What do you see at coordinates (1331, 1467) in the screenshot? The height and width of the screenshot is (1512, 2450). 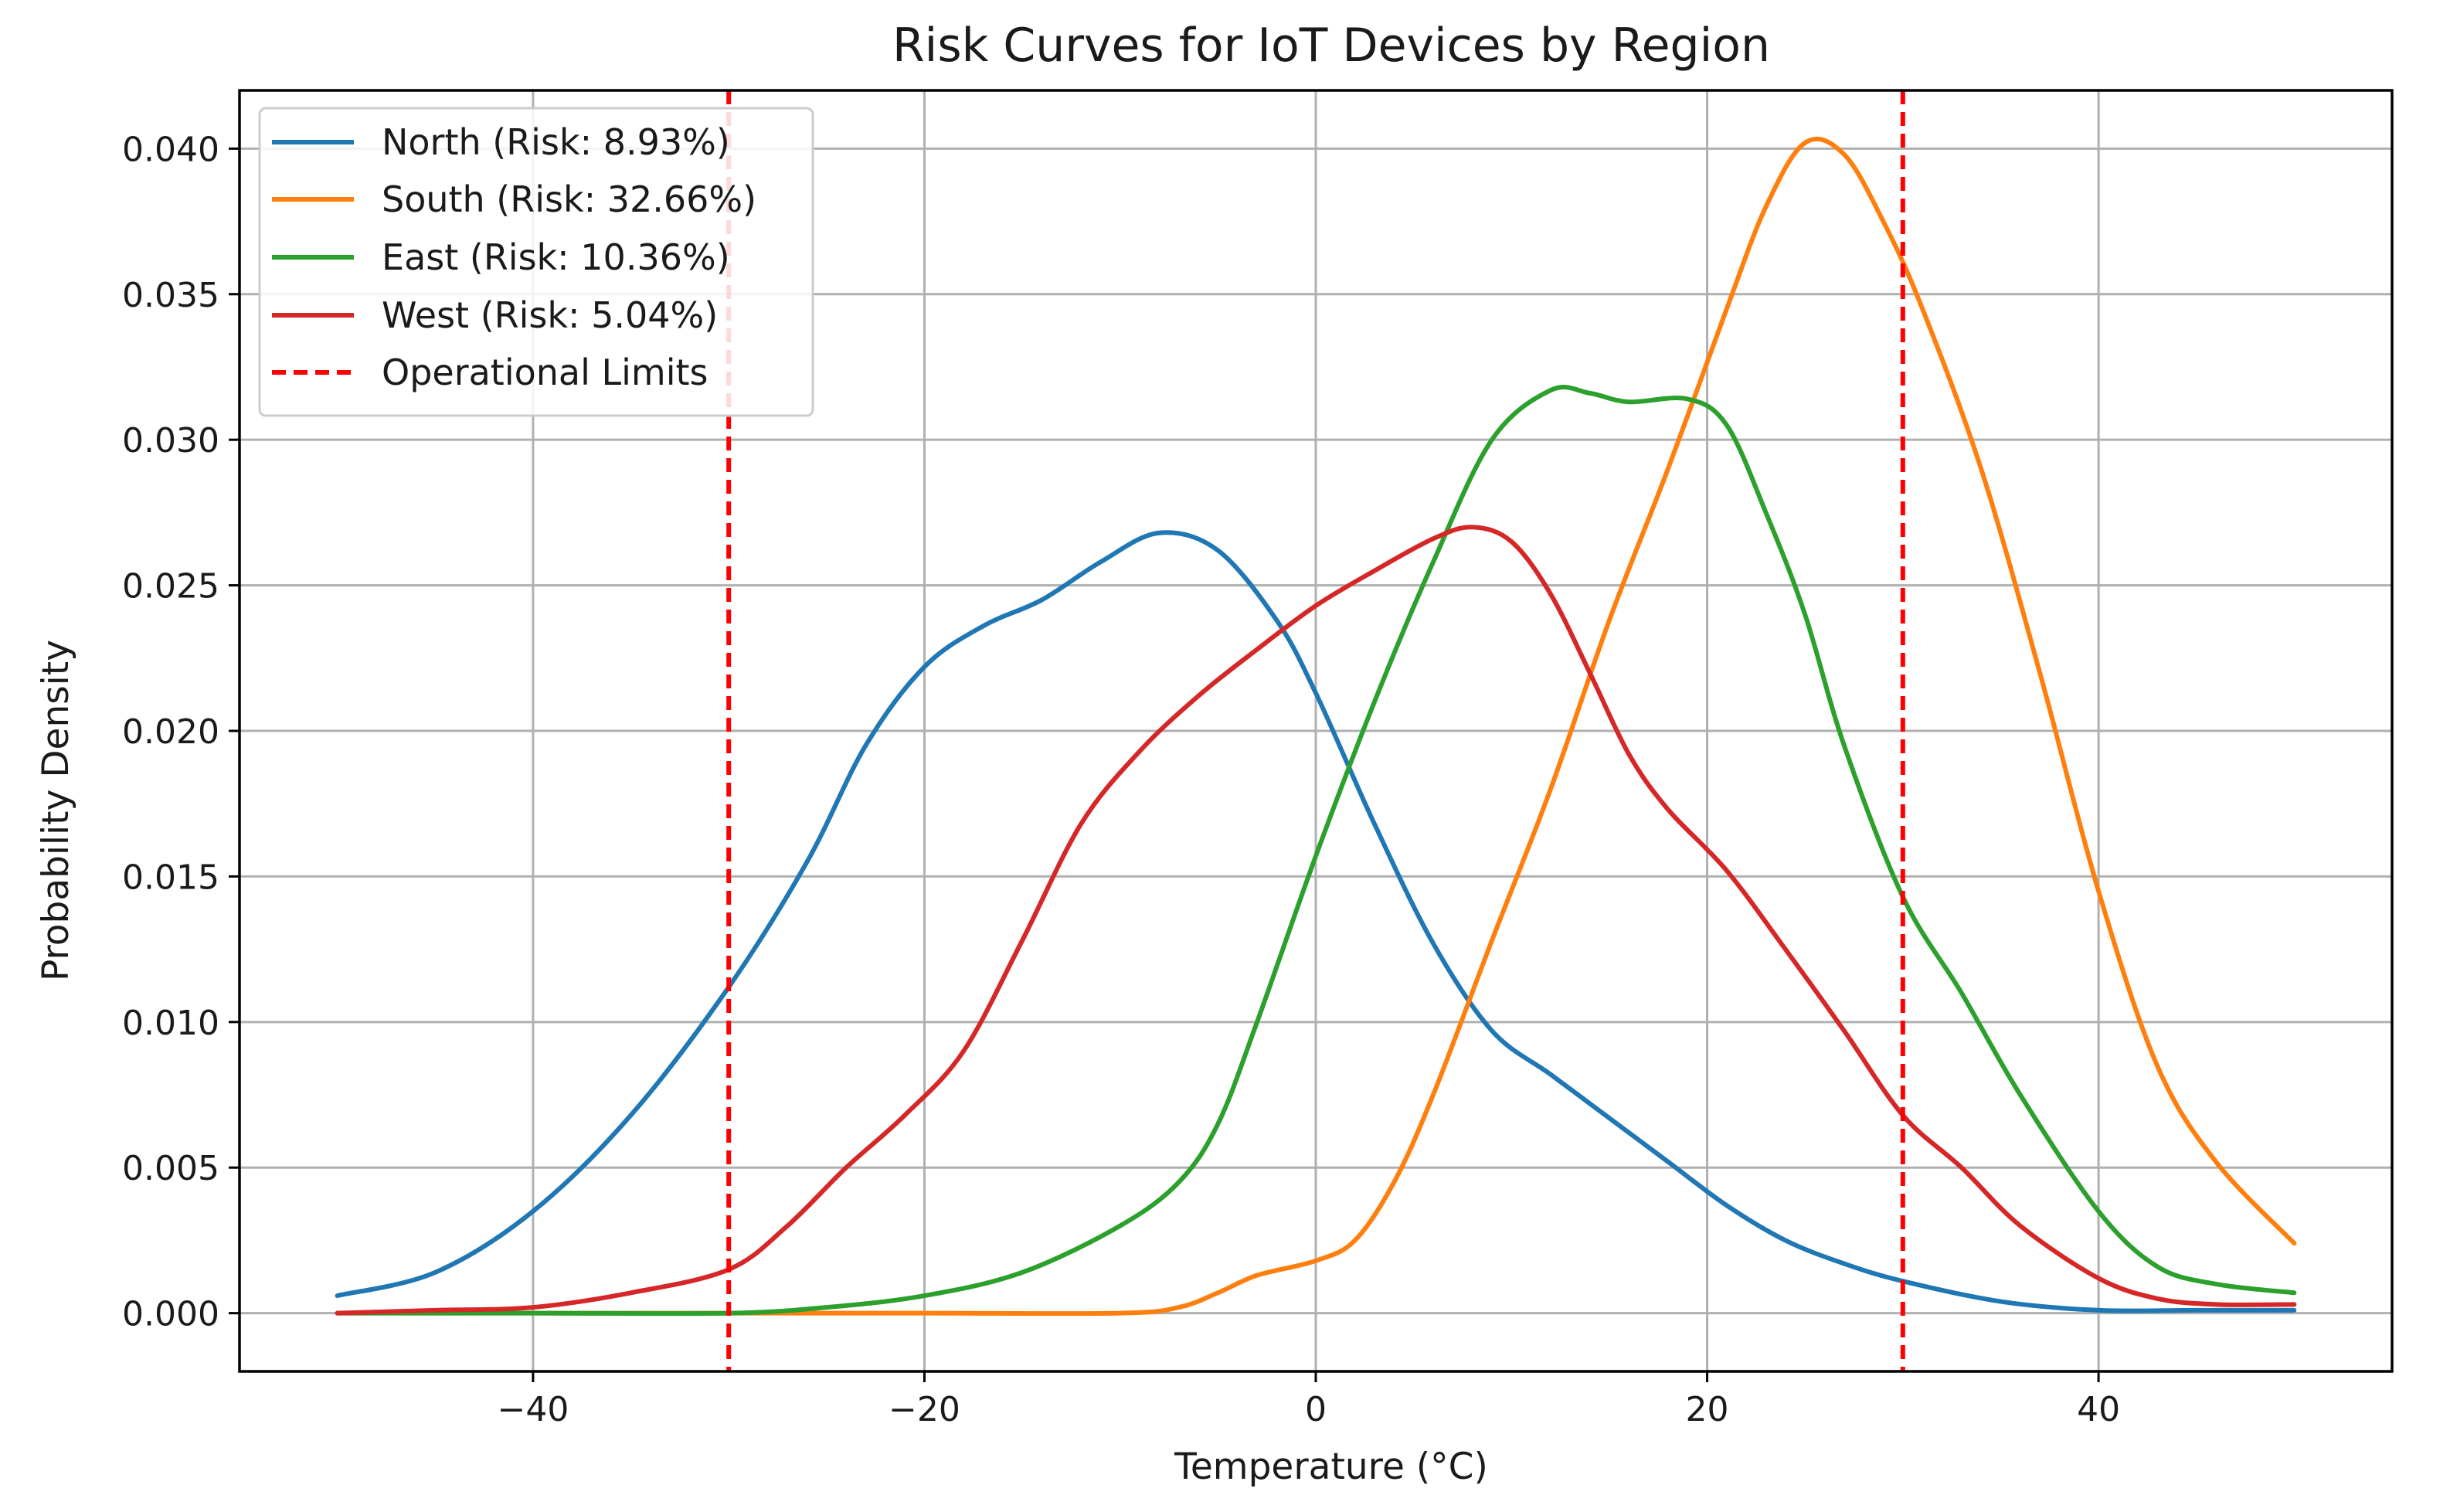 I see `x-axis-label: Temperature (°C)` at bounding box center [1331, 1467].